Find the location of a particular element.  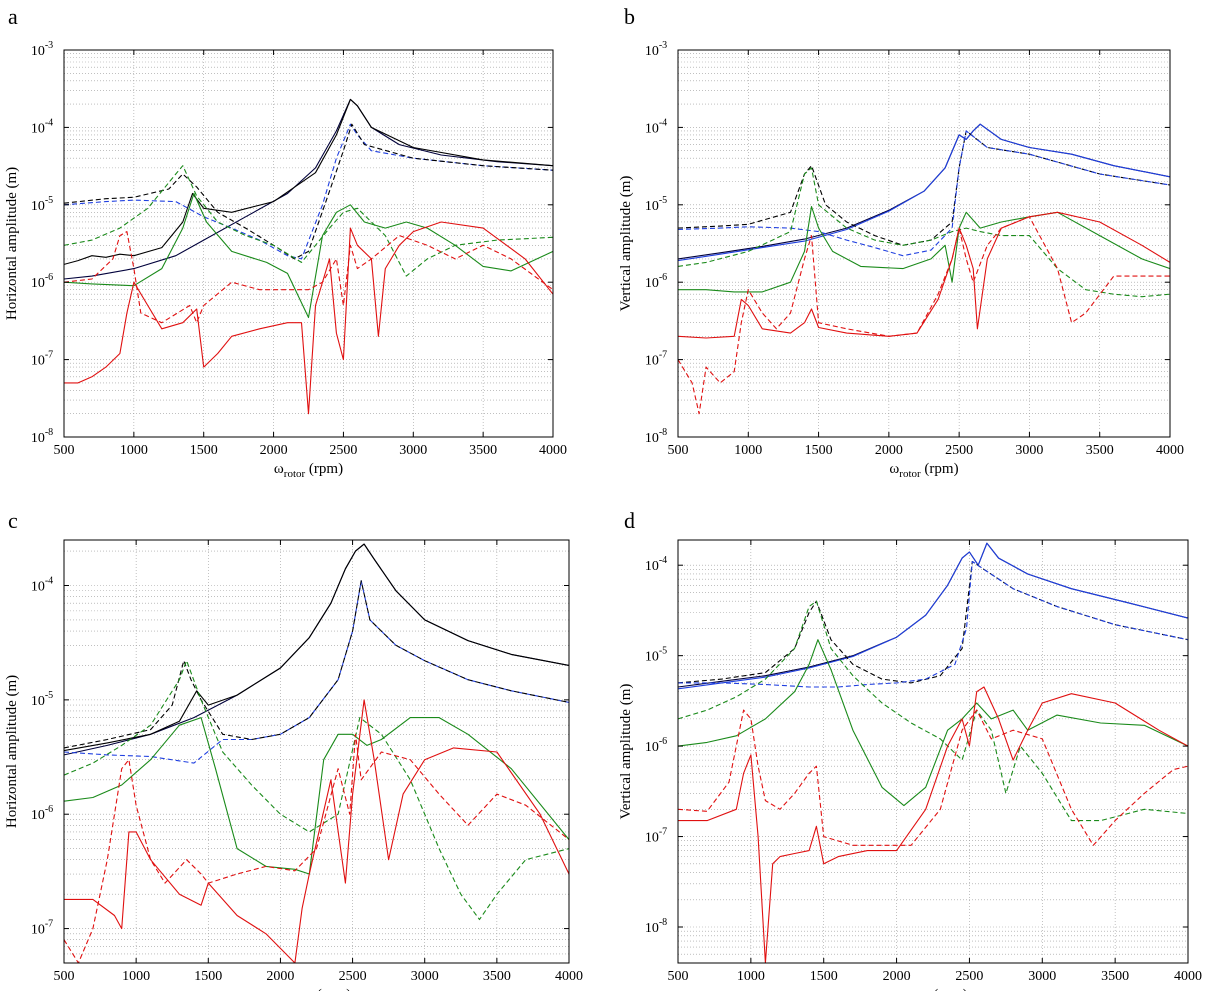

y-tick-label: 10⁻⁸ is located at coordinates (656, 436).